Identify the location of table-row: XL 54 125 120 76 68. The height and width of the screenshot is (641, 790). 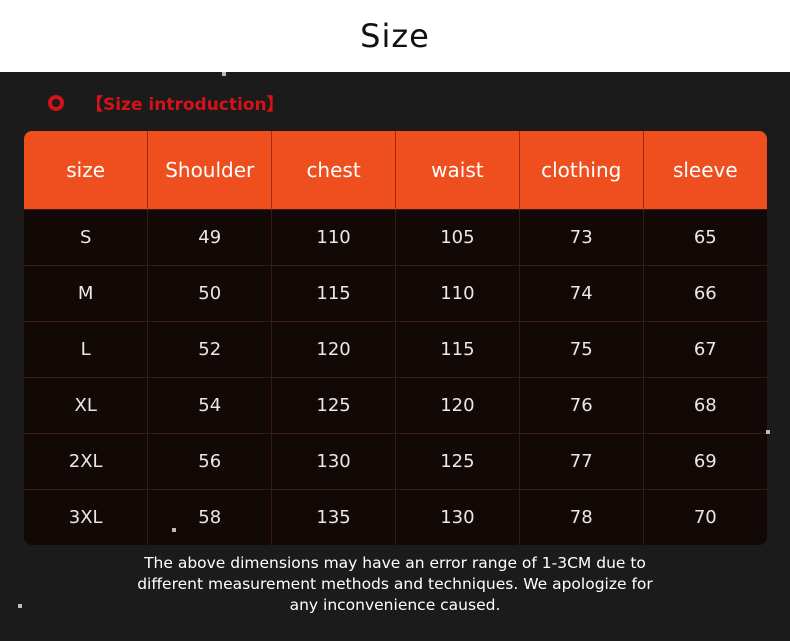
(395, 405).